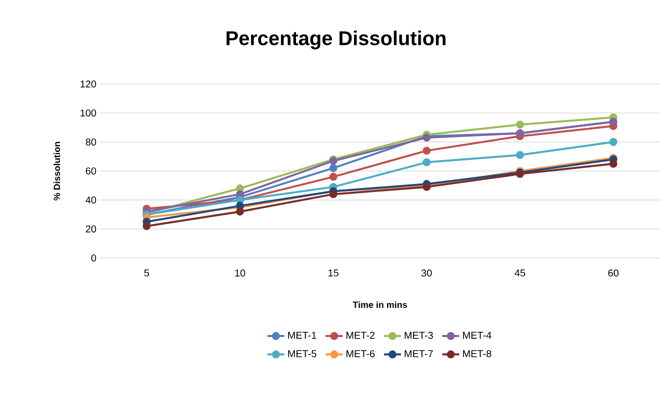 Image resolution: width=672 pixels, height=405 pixels. What do you see at coordinates (302, 354) in the screenshot?
I see `legend-label: MET-5` at bounding box center [302, 354].